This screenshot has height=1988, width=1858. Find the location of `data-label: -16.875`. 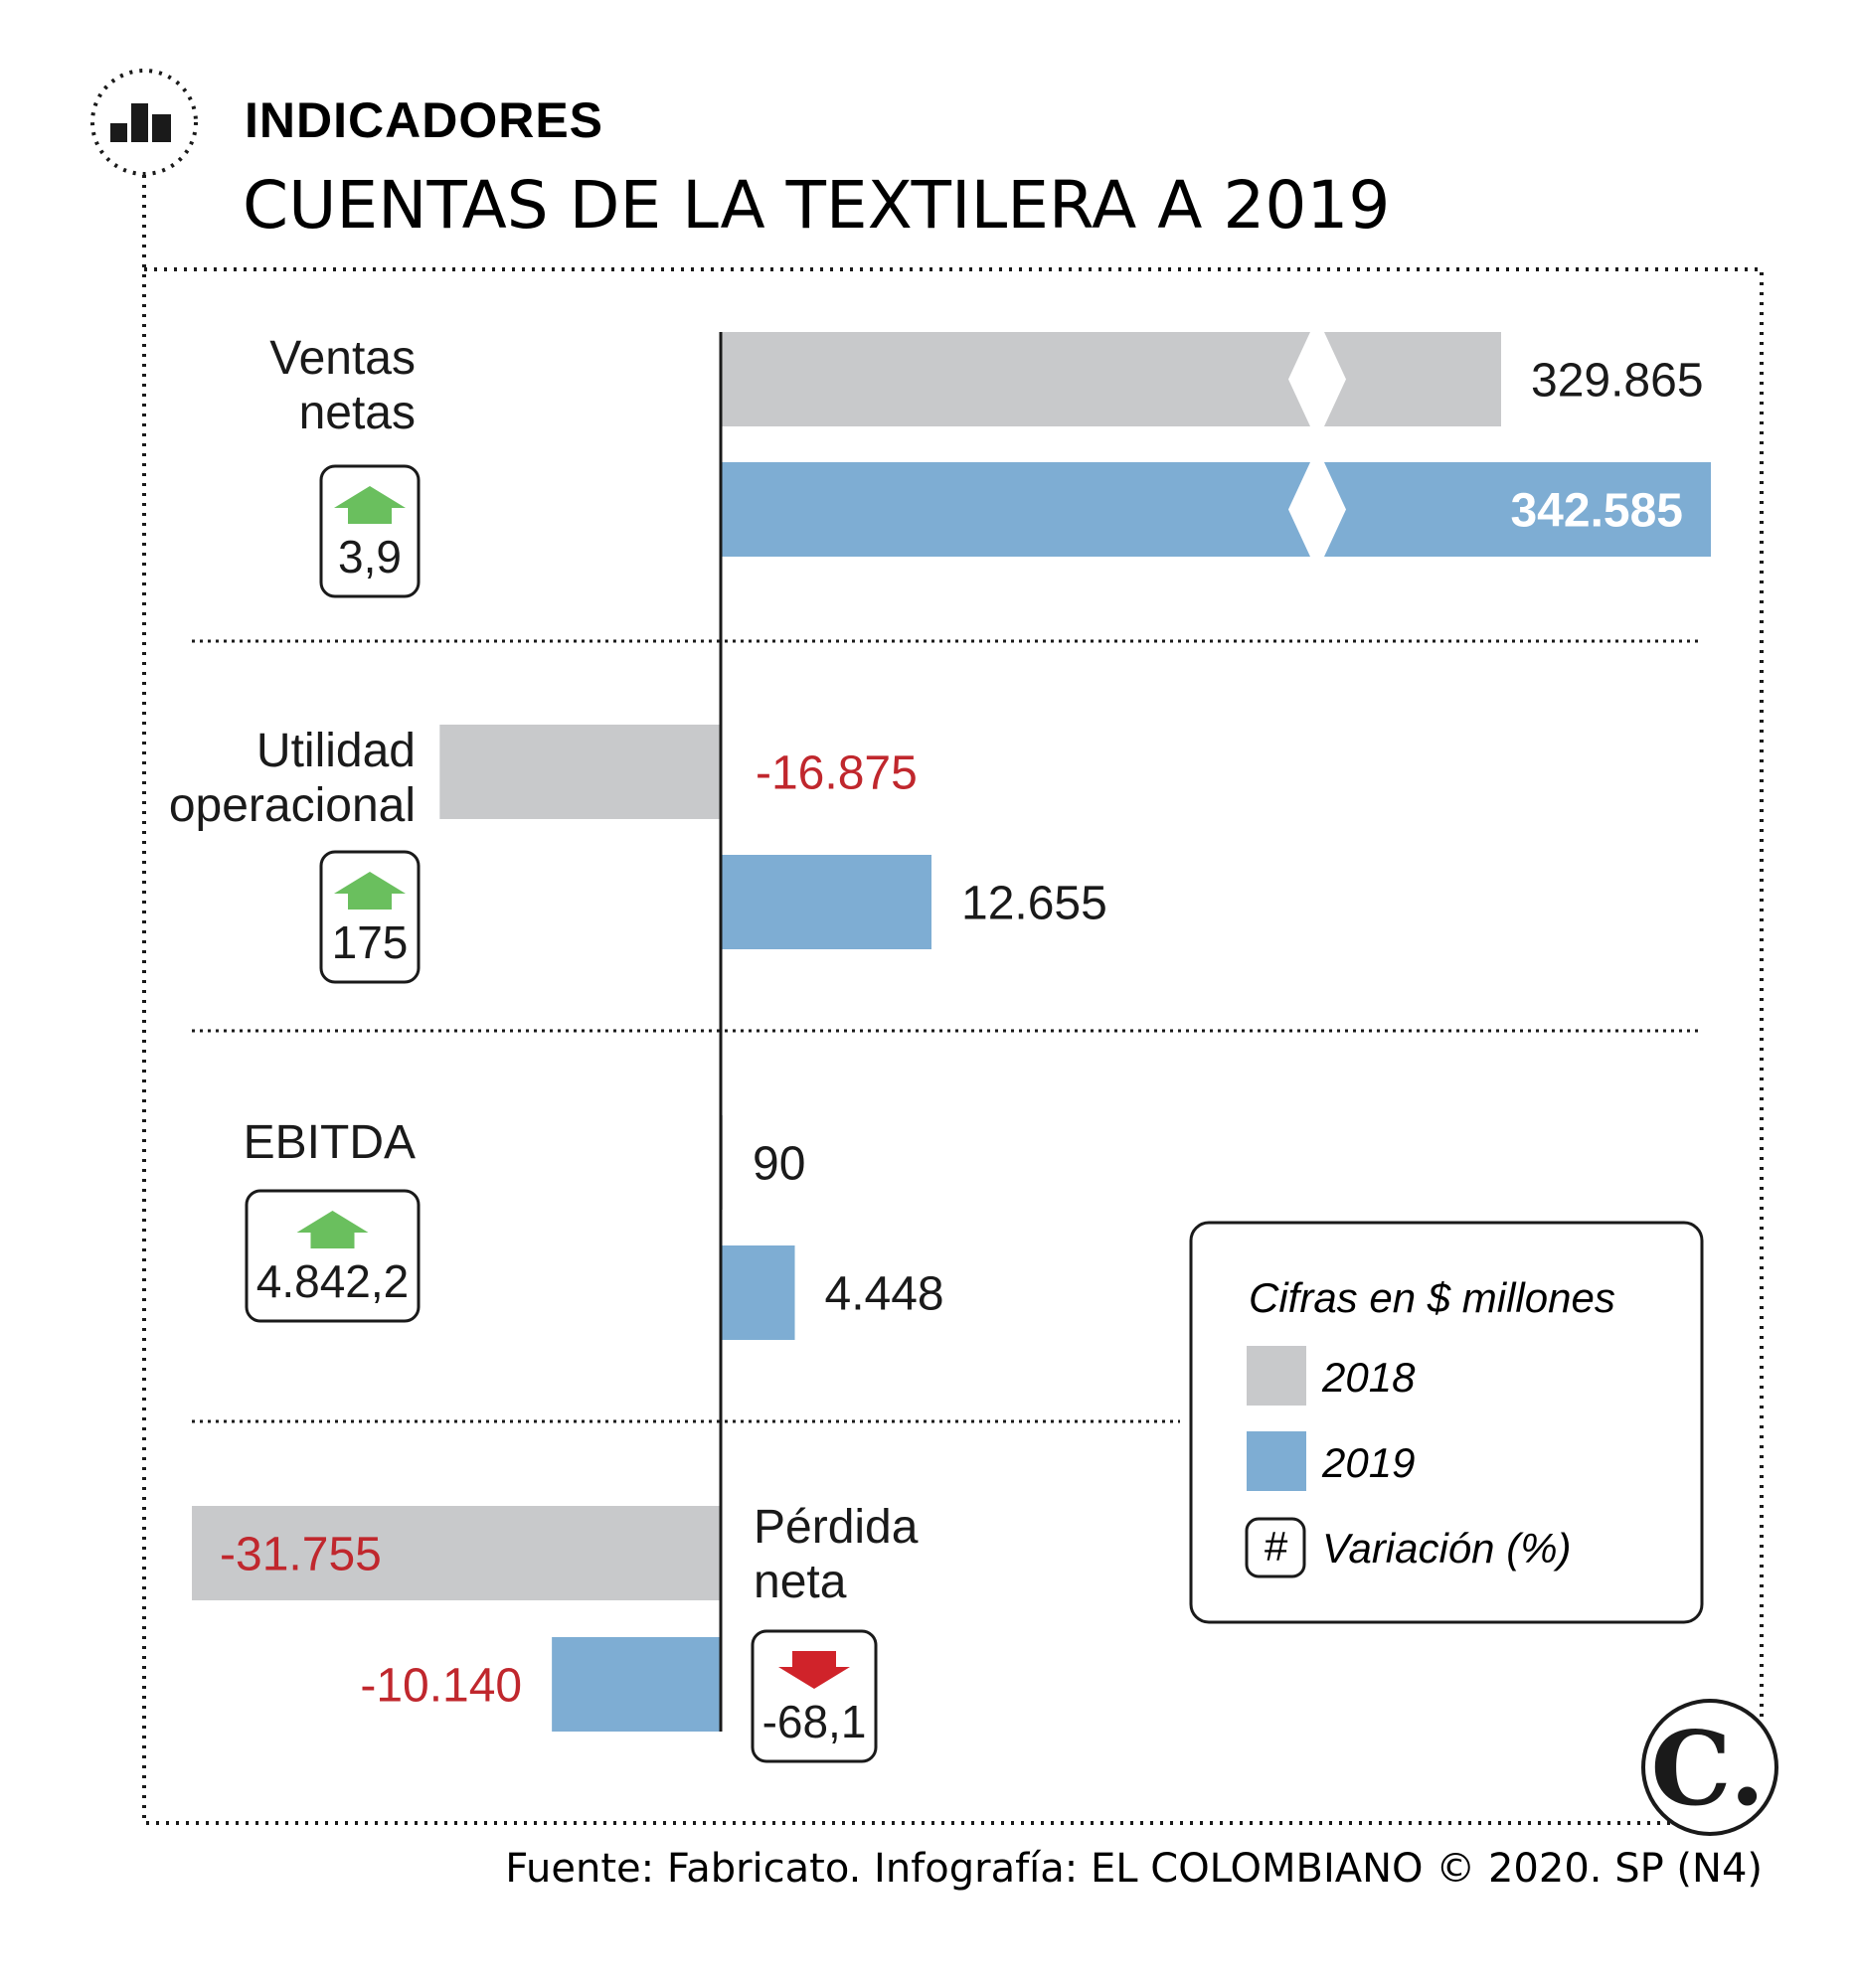

data-label: -16.875 is located at coordinates (837, 773).